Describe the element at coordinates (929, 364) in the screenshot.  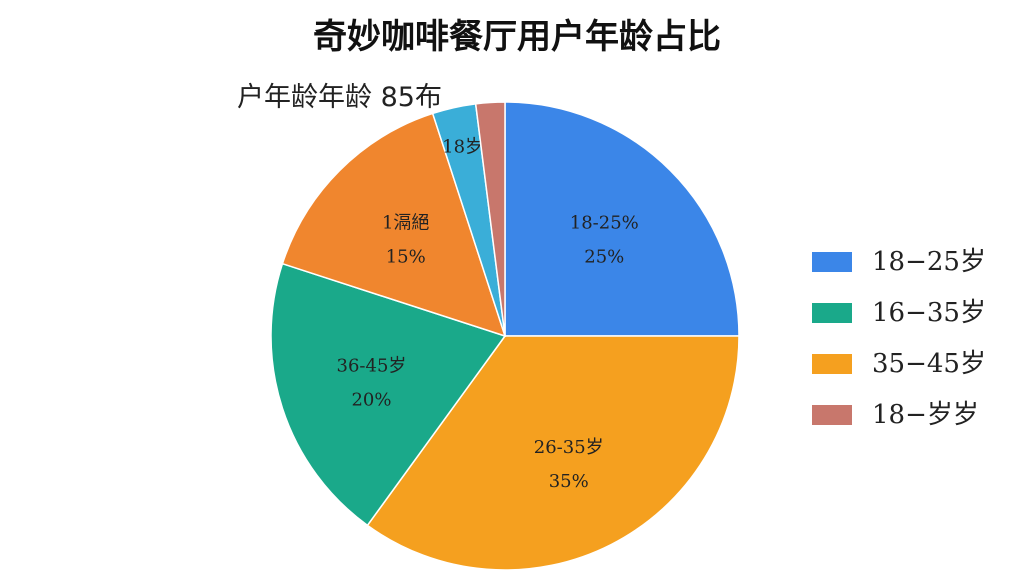
I see `legend-label: 35−45岁` at that location.